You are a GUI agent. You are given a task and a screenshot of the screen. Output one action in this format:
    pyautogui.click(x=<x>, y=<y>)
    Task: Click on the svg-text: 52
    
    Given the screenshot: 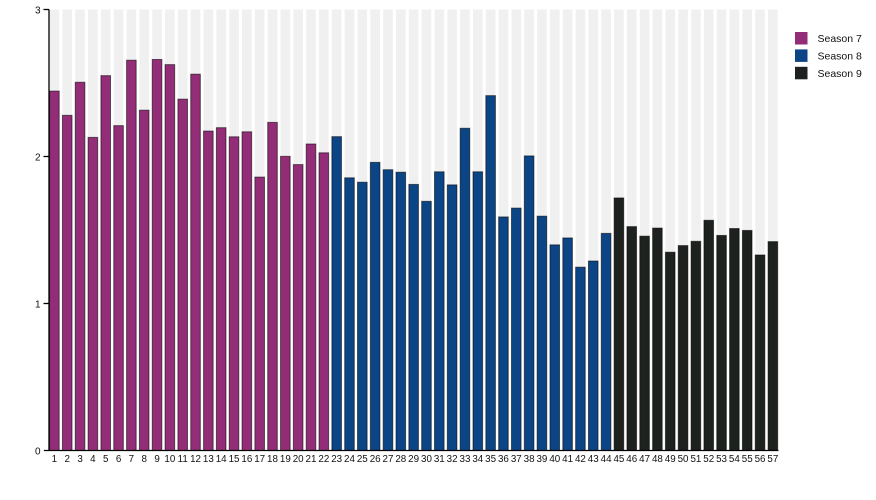 What is the action you would take?
    pyautogui.click(x=708, y=459)
    